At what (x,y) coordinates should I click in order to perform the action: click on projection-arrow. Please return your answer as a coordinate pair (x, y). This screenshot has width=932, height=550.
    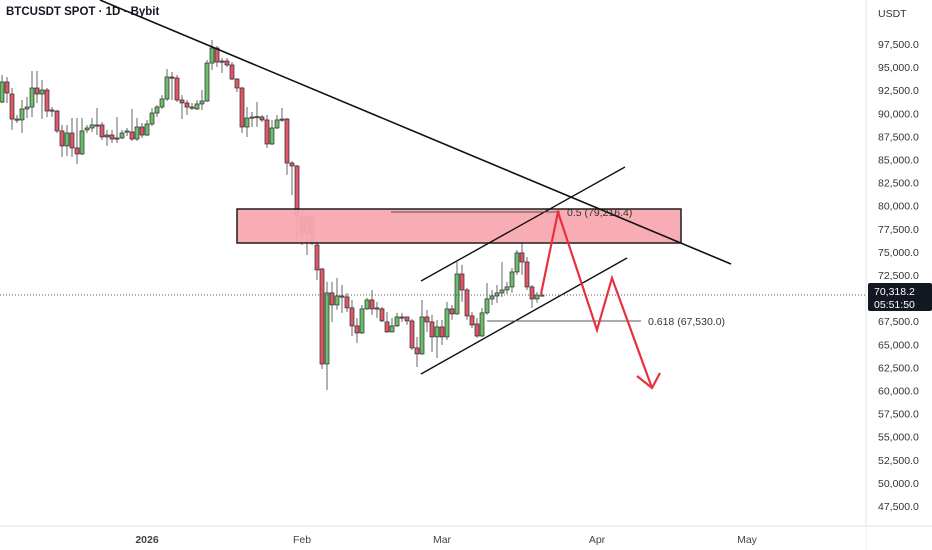
    Looking at the image, I should click on (596, 298).